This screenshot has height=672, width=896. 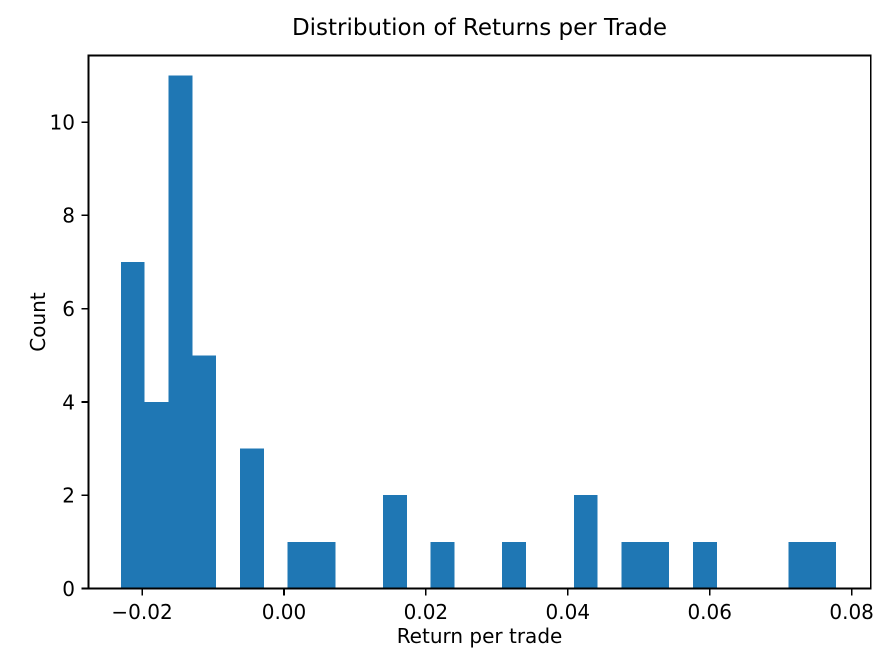 What do you see at coordinates (426, 612) in the screenshot?
I see `x-tick-label: 0.02` at bounding box center [426, 612].